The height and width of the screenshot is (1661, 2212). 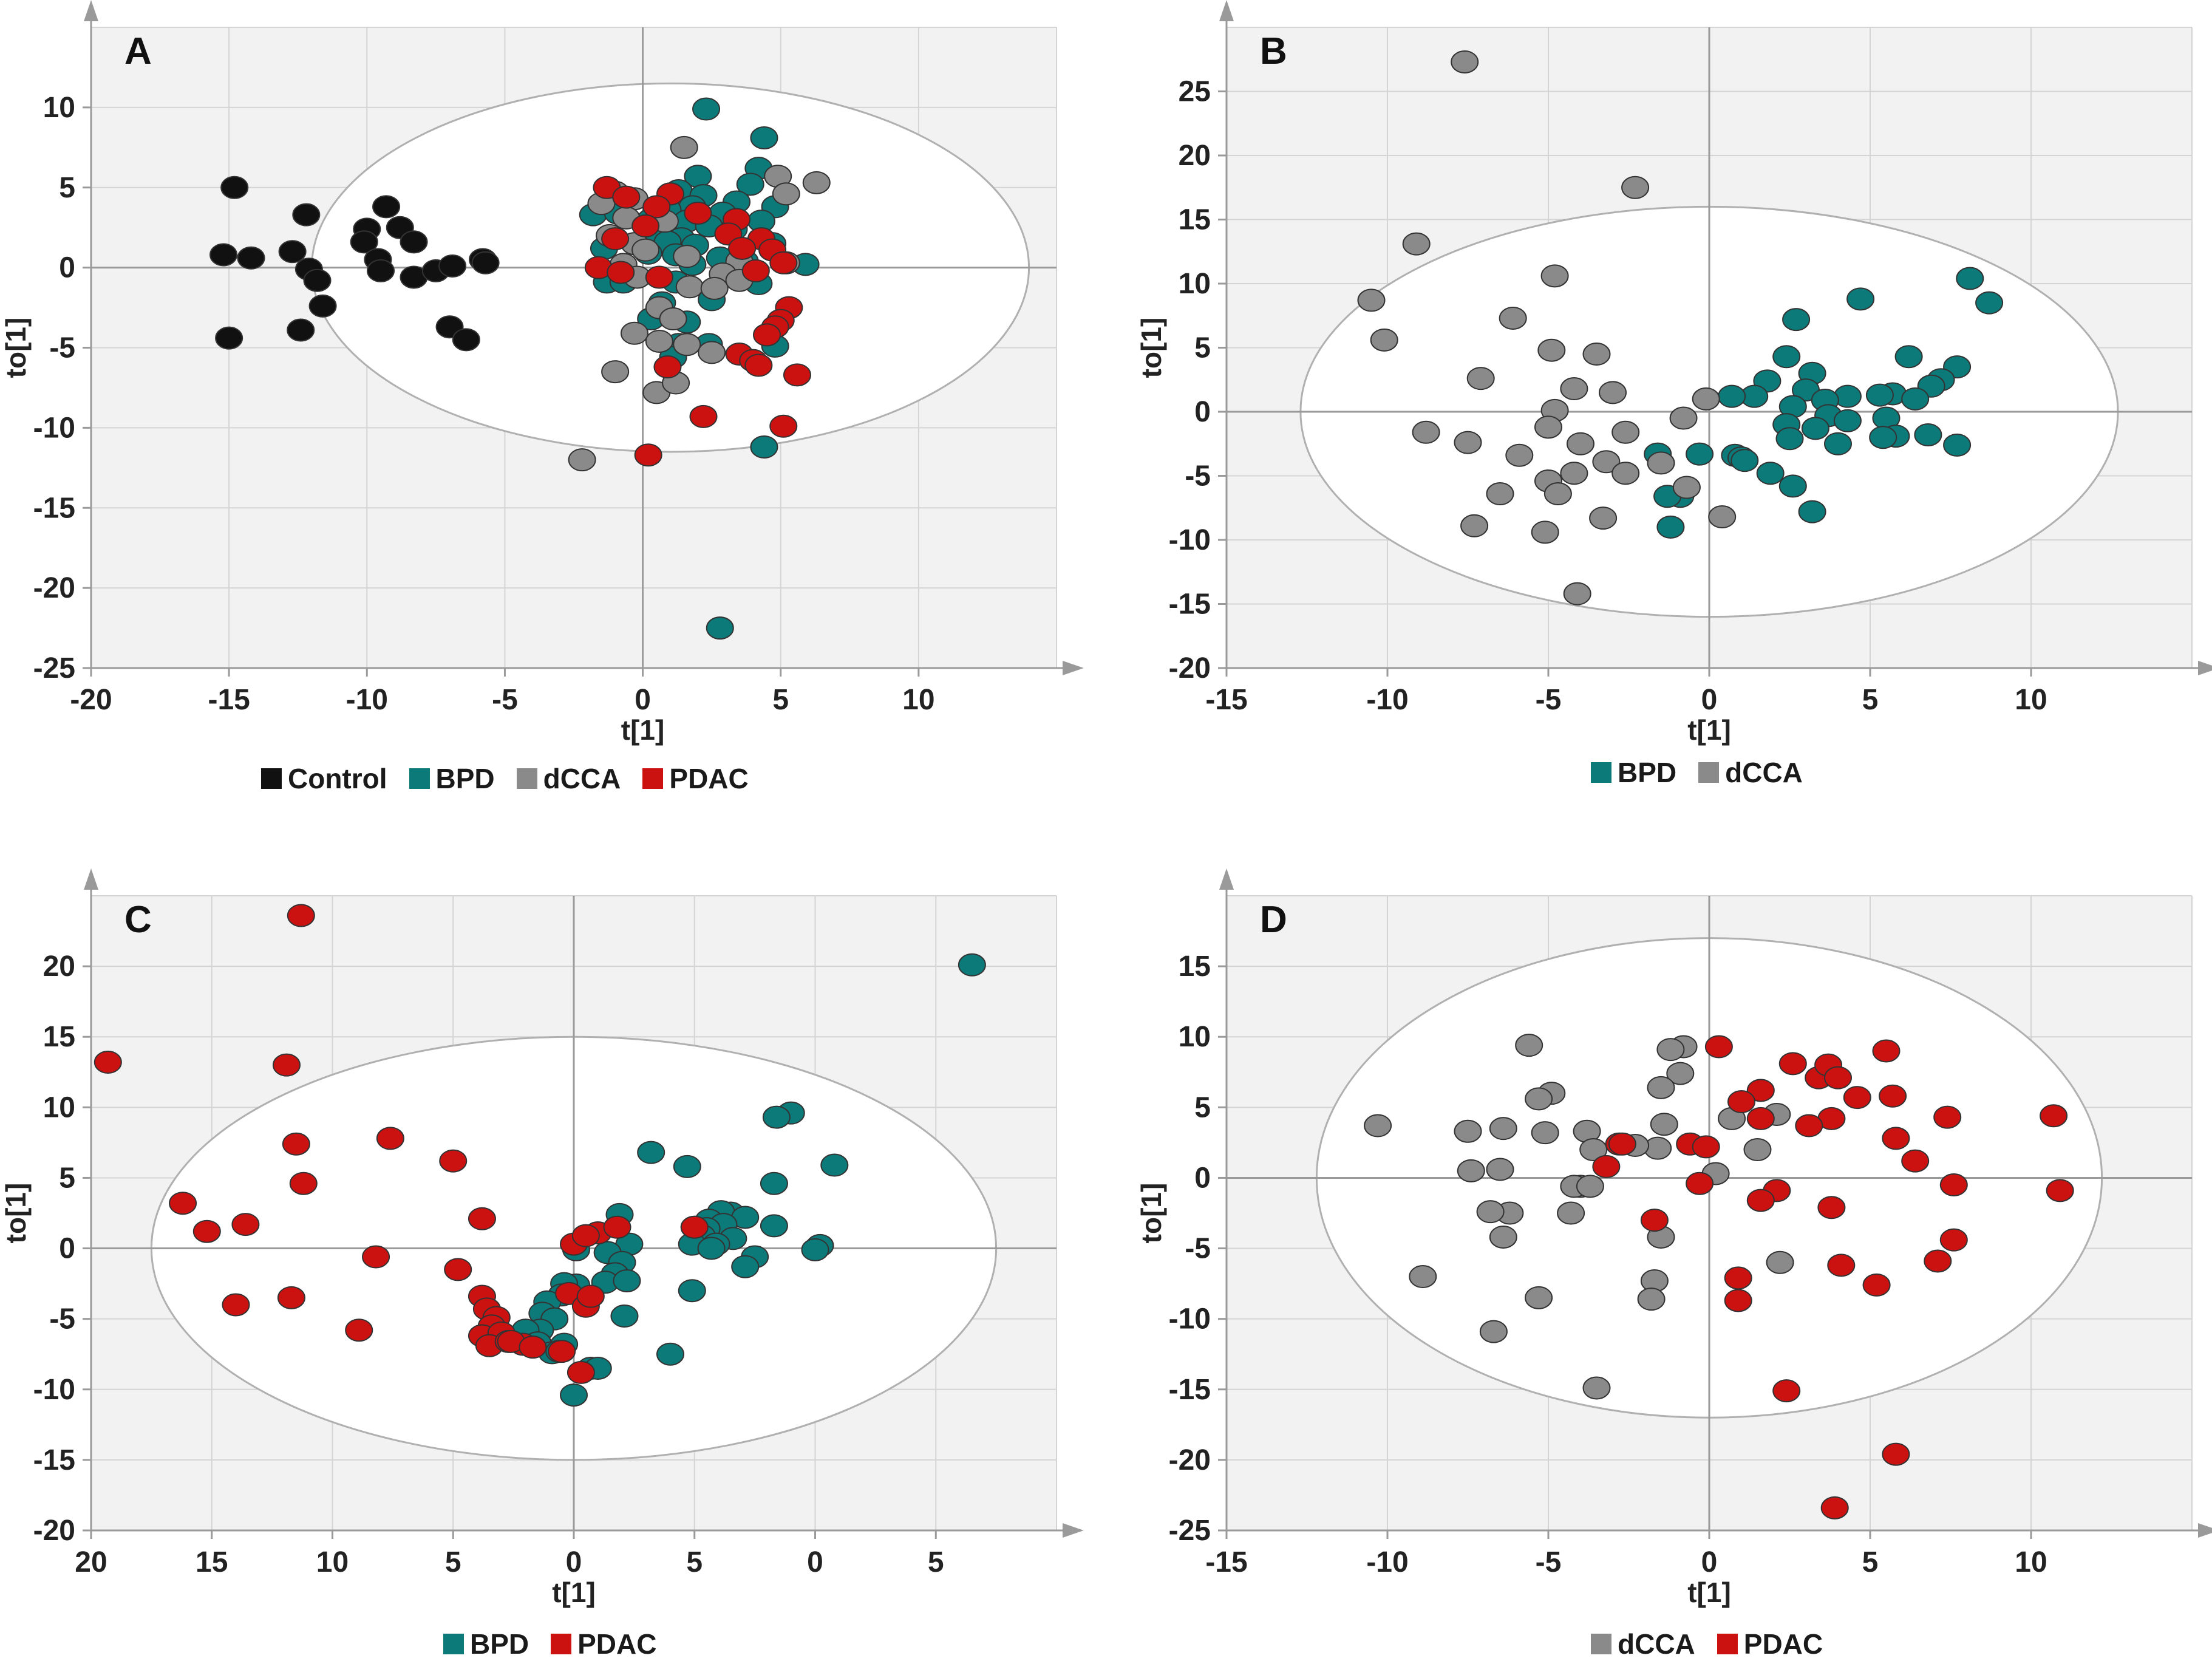 I want to click on x-axis-title: t[1], so click(x=643, y=730).